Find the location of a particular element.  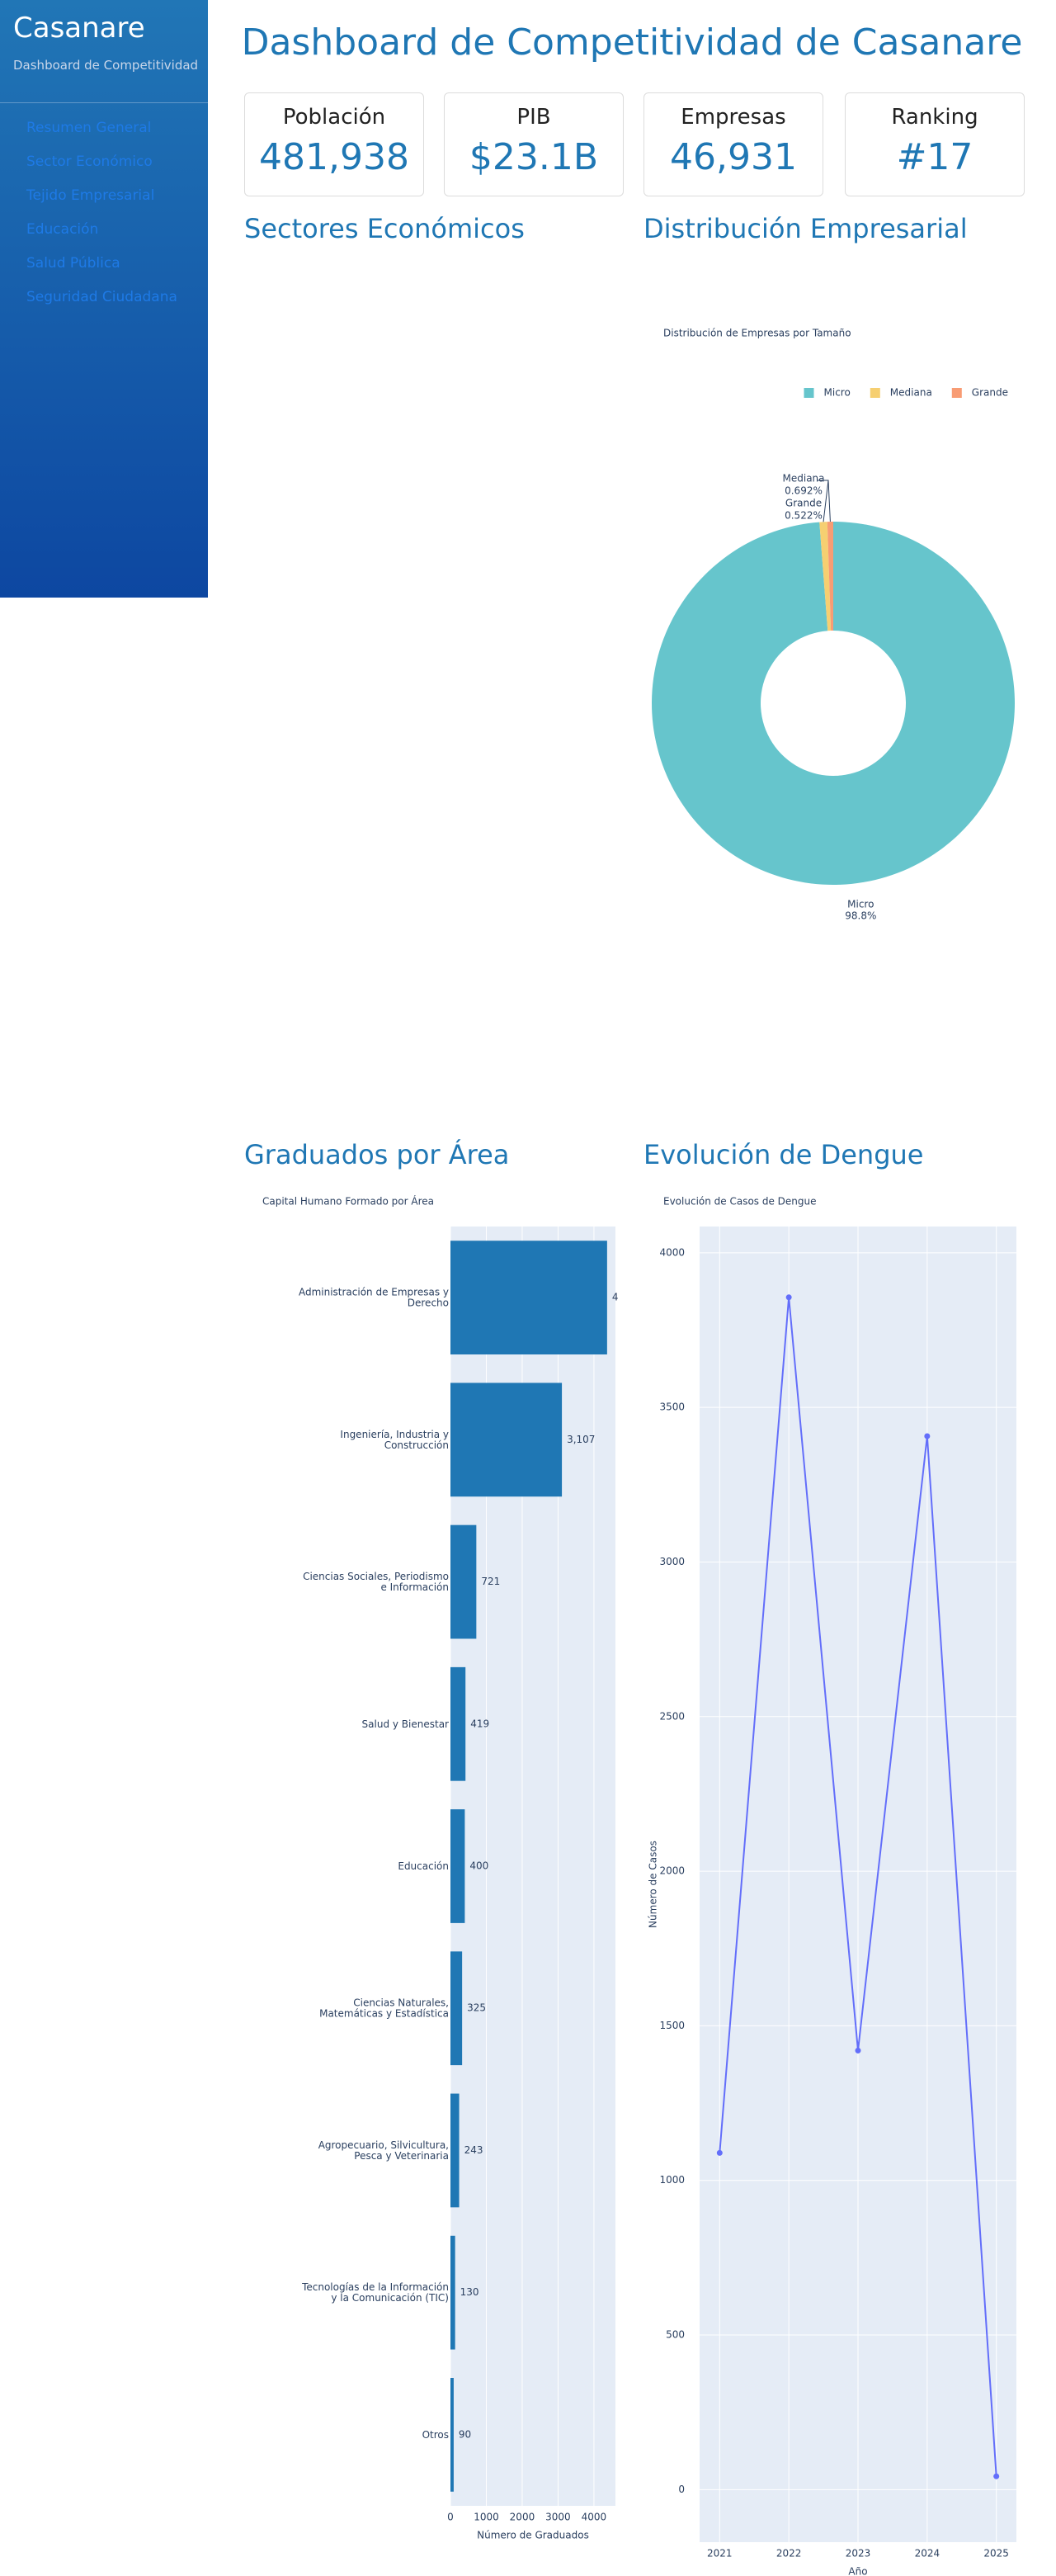

slice-label: Micro is located at coordinates (860, 904).